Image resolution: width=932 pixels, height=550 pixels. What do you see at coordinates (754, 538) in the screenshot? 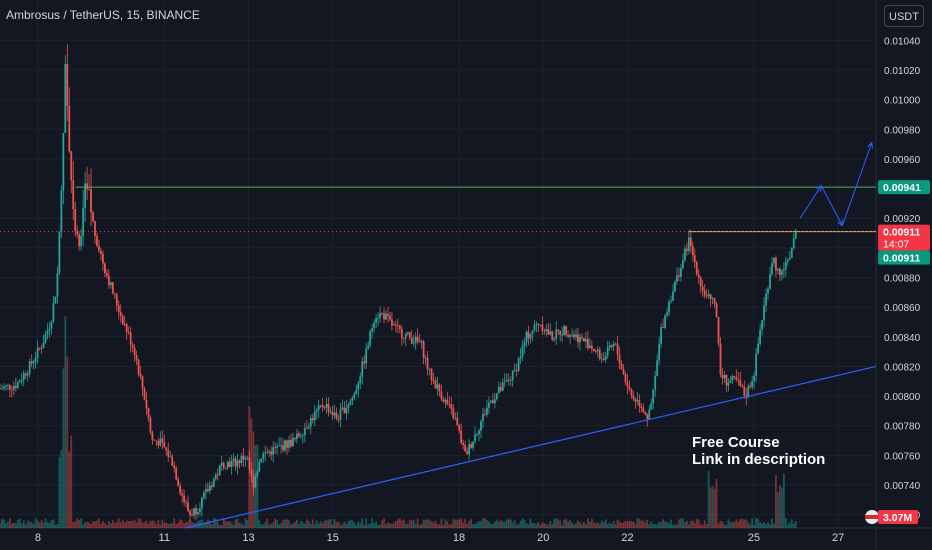
I see `x-tick-label: 25` at bounding box center [754, 538].